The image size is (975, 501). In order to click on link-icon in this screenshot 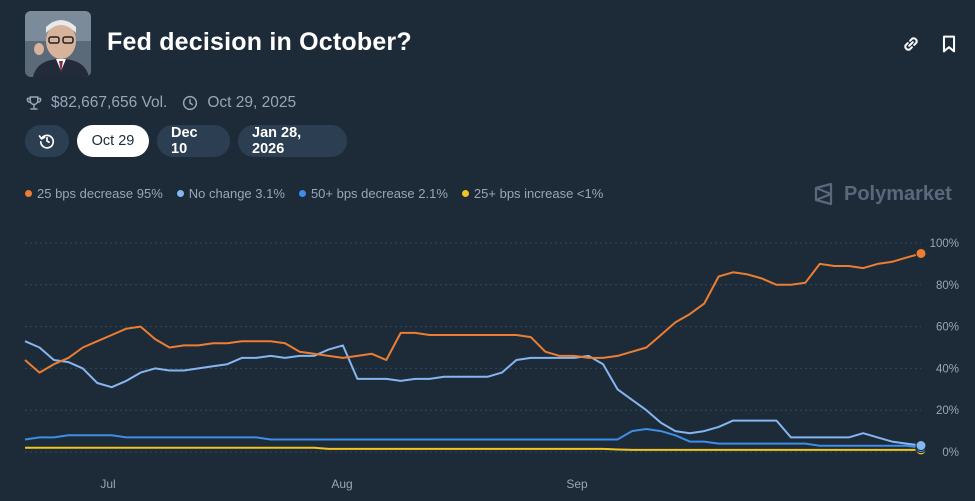, I will do `click(911, 44)`.